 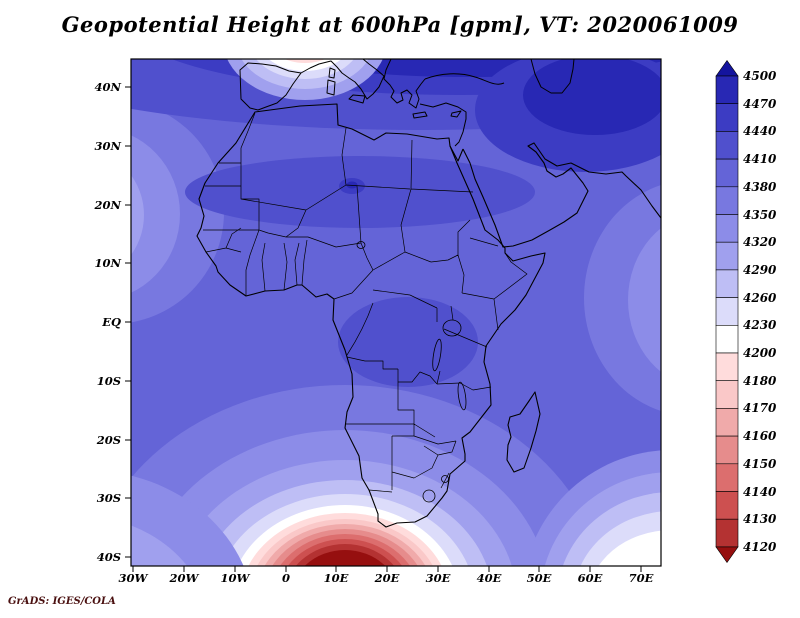 What do you see at coordinates (760, 298) in the screenshot?
I see `colorbar-label: 4260` at bounding box center [760, 298].